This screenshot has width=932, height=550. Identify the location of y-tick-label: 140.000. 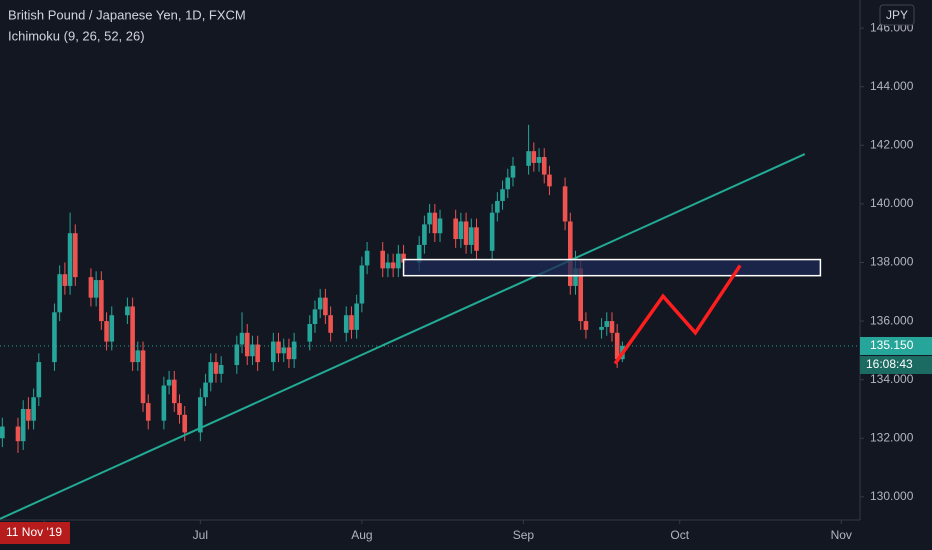
(892, 203).